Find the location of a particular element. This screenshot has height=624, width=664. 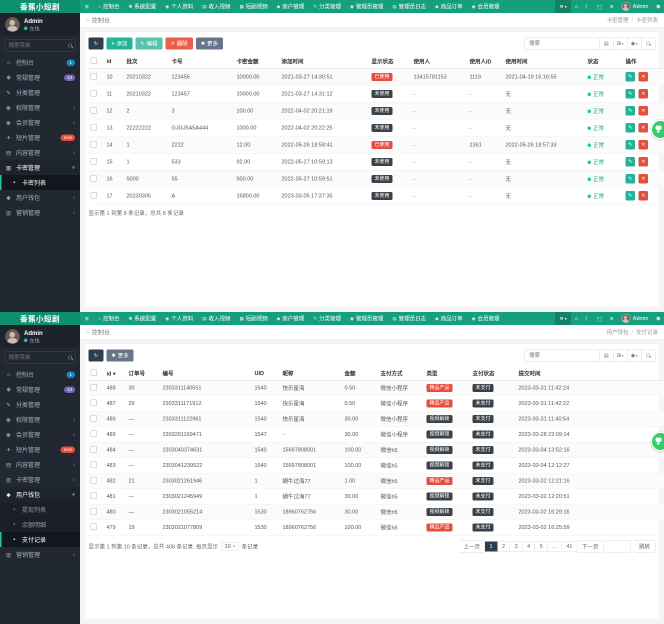

column-header: 编号 is located at coordinates (206, 374).